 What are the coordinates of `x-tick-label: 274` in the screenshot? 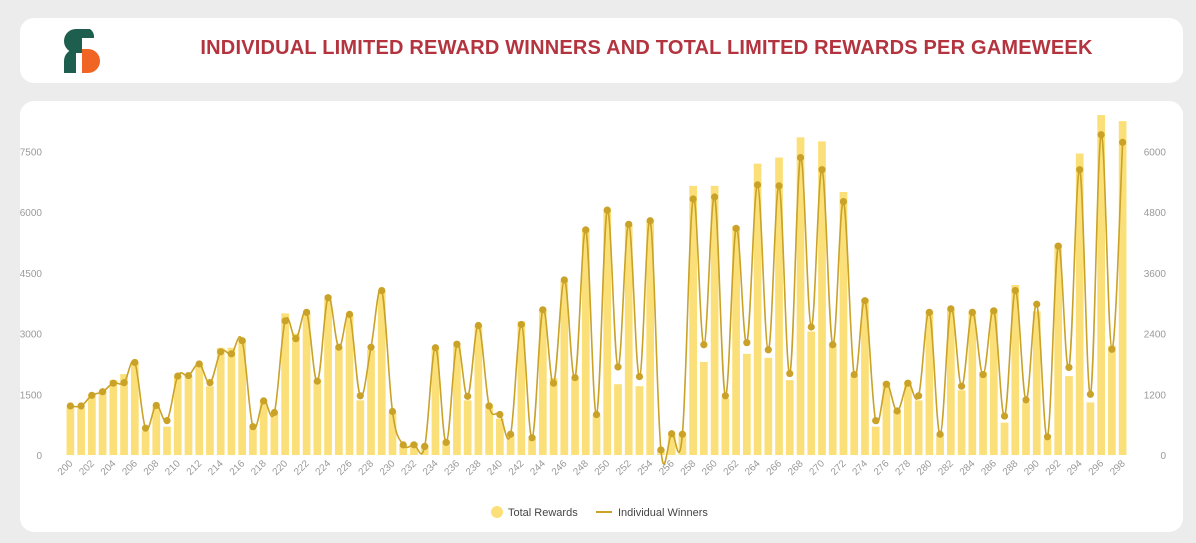 It's located at (860, 468).